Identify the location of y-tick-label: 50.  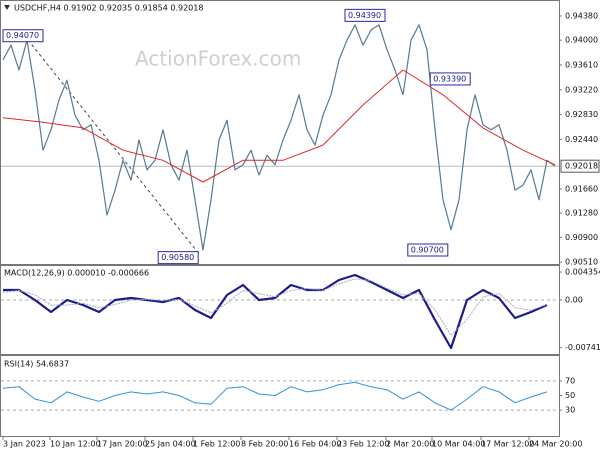
(570, 395).